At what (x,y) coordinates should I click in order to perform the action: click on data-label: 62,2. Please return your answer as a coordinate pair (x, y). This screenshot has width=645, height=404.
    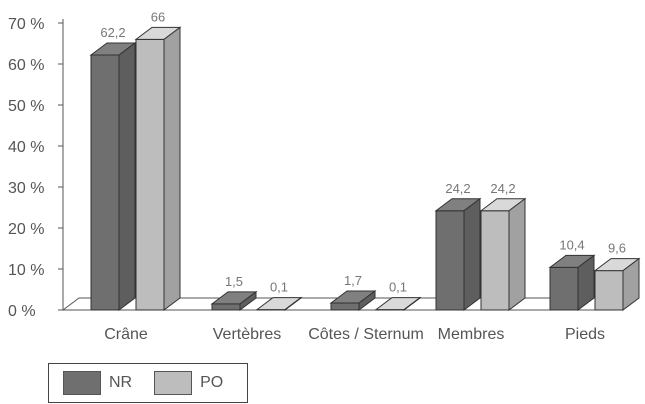
    Looking at the image, I should click on (112, 32).